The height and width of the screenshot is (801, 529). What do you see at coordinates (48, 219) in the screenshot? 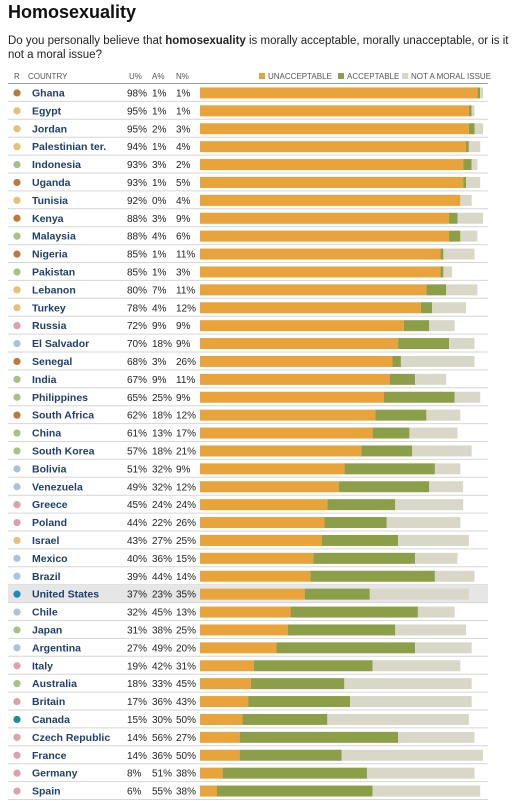
I see `country-name: Kenya` at bounding box center [48, 219].